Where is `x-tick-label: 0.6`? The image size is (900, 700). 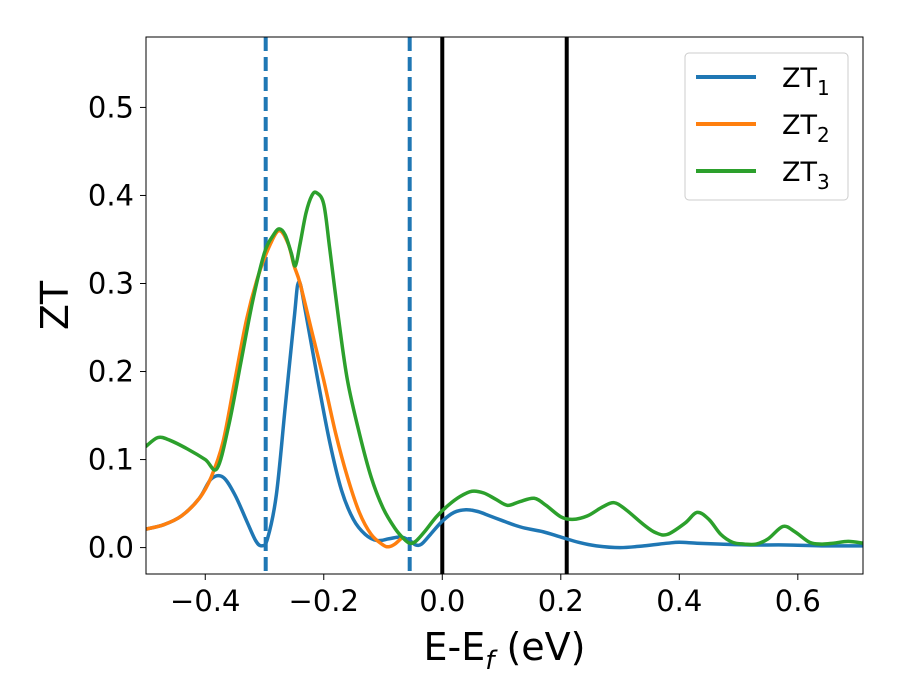
x-tick-label: 0.6 is located at coordinates (798, 601).